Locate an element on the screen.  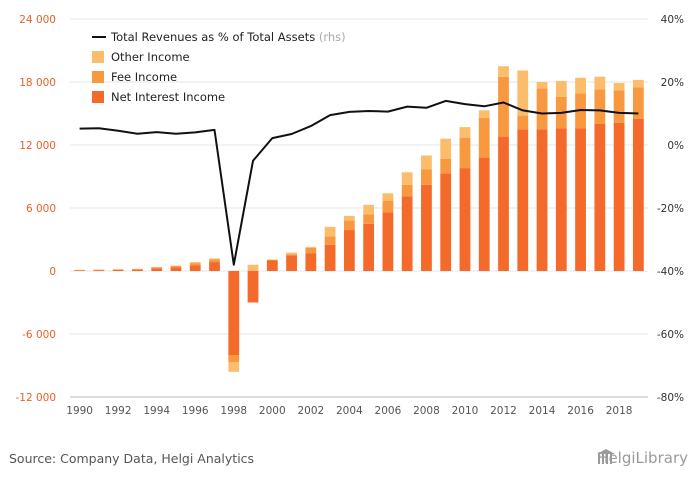
x-tick-label: 2006 is located at coordinates (388, 411).